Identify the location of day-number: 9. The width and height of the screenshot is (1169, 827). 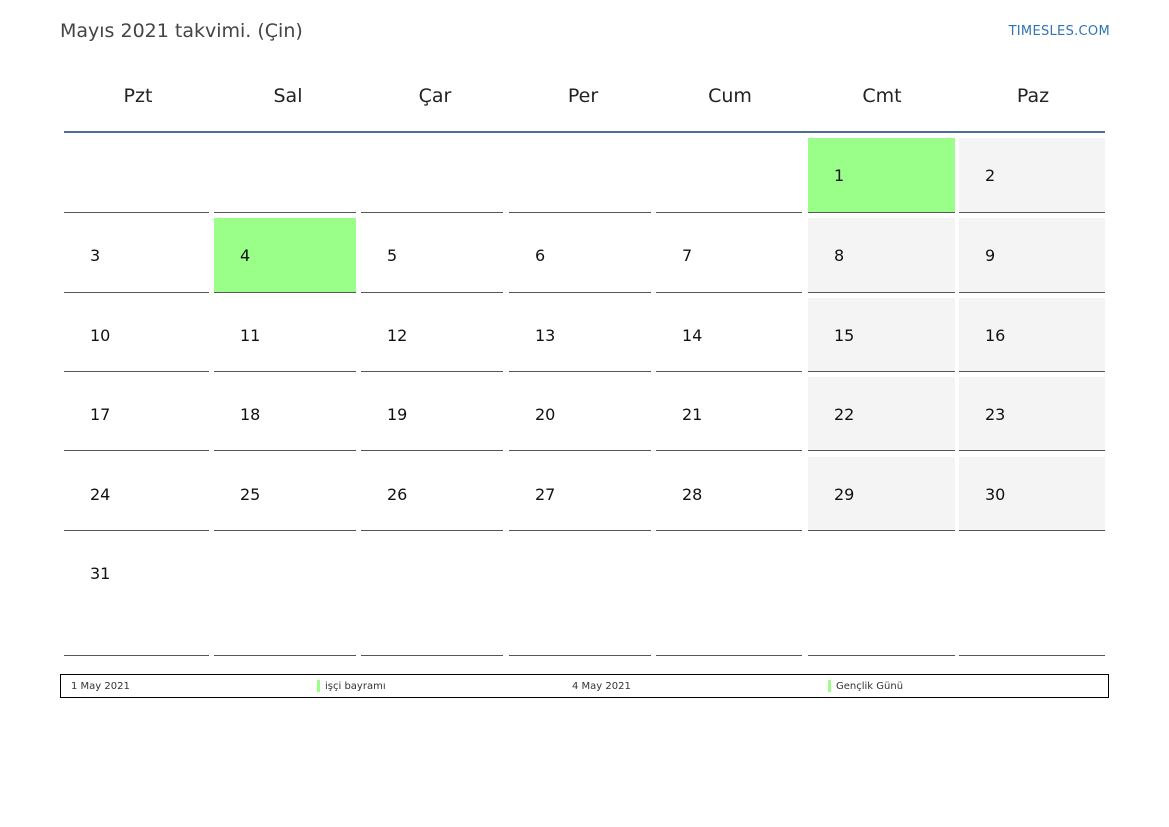
(990, 255).